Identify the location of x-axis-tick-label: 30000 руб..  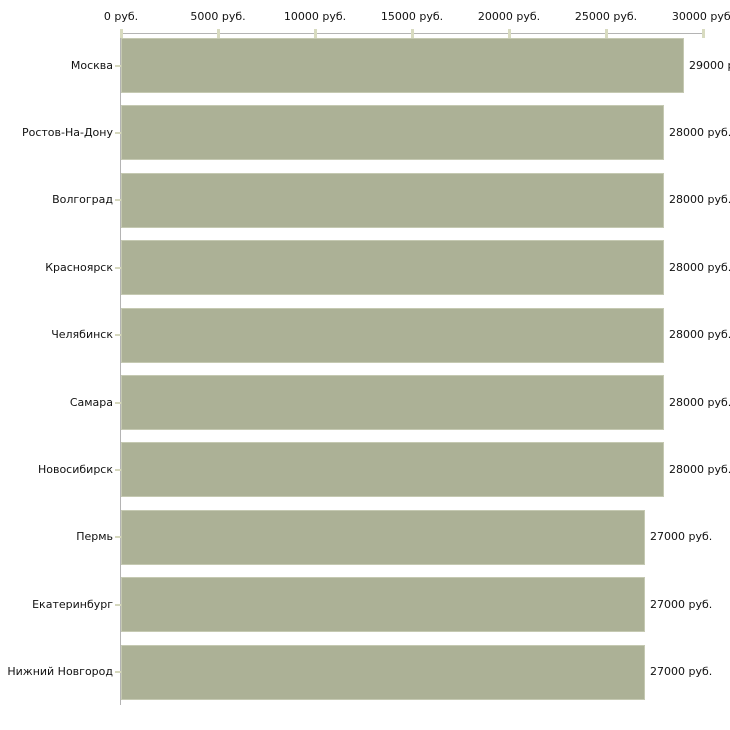
(700, 16).